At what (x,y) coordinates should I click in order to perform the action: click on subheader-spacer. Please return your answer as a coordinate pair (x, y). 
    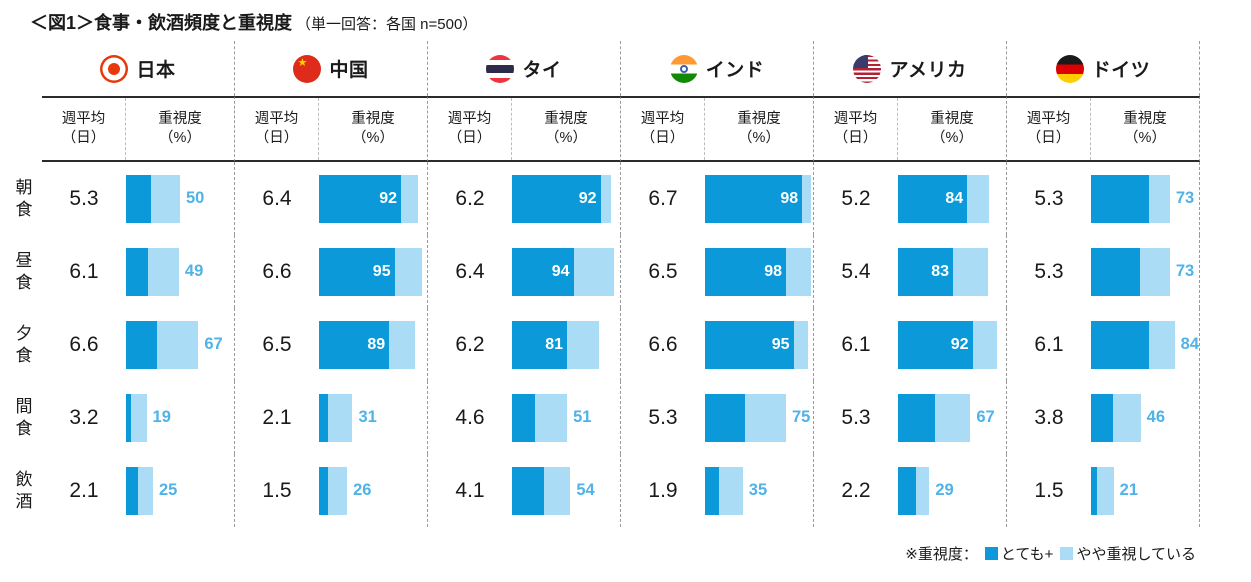
    Looking at the image, I should click on (24, 129).